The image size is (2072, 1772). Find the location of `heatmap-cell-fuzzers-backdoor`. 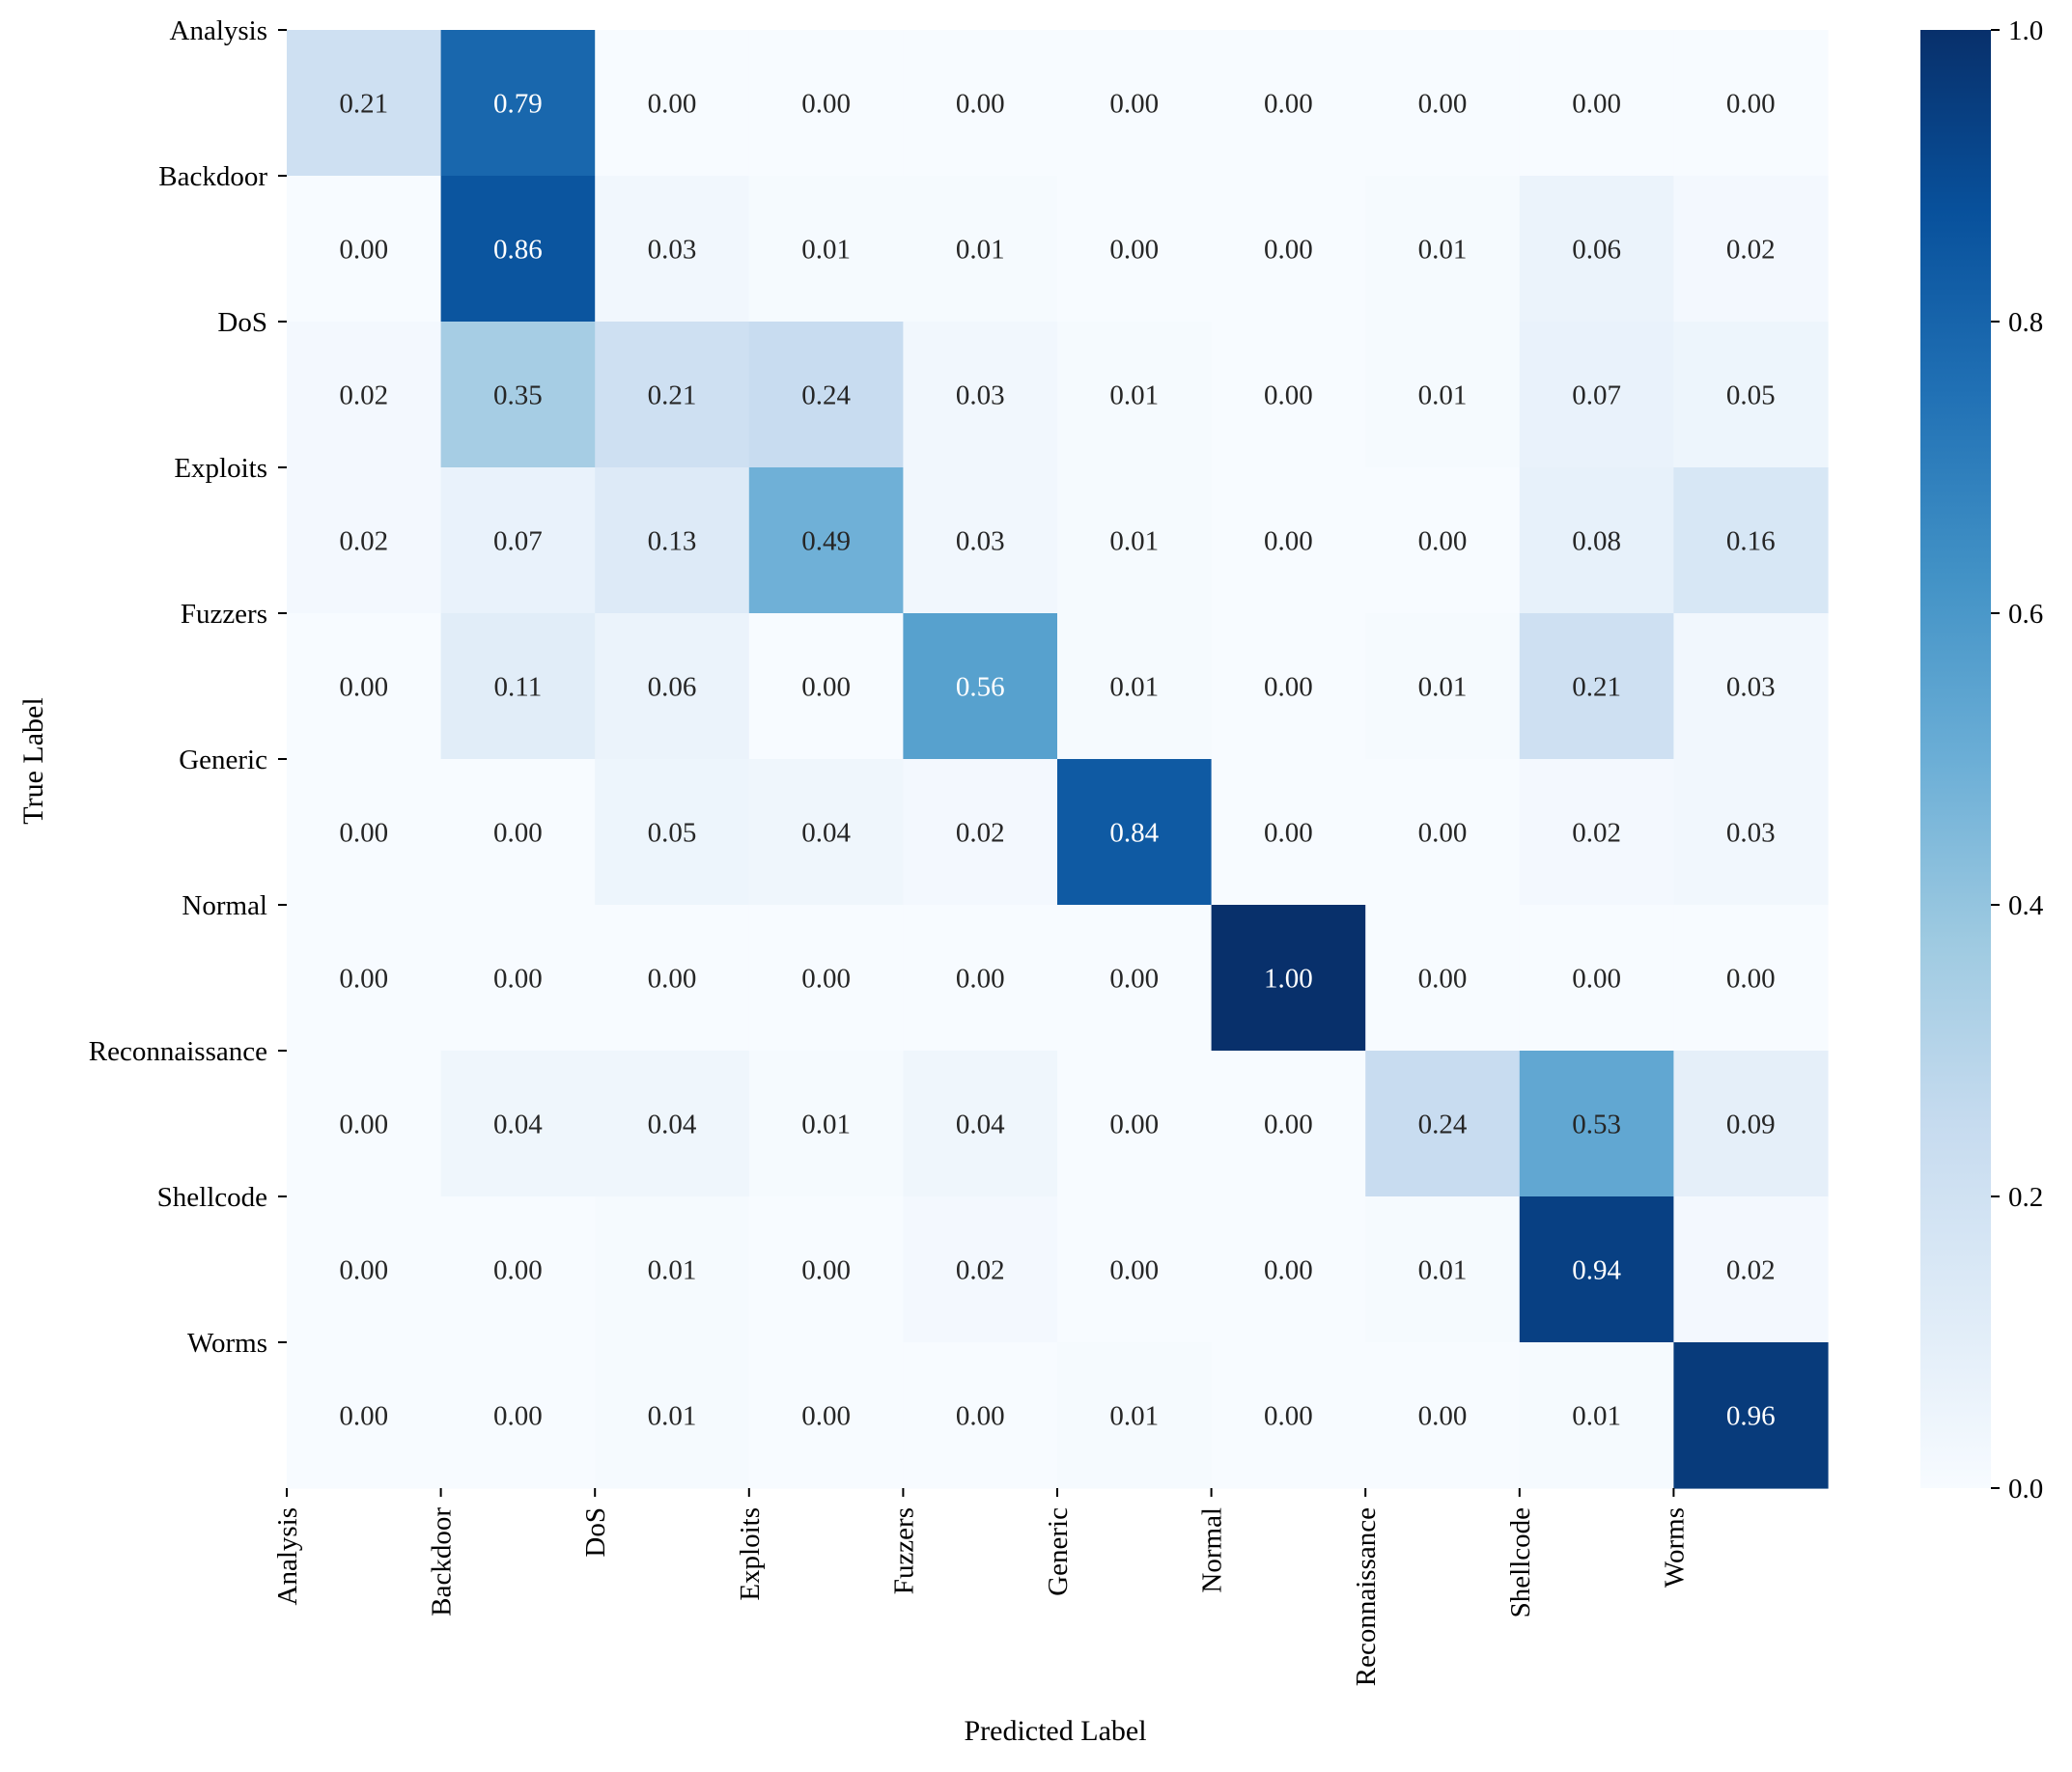

heatmap-cell-fuzzers-backdoor is located at coordinates (518, 687).